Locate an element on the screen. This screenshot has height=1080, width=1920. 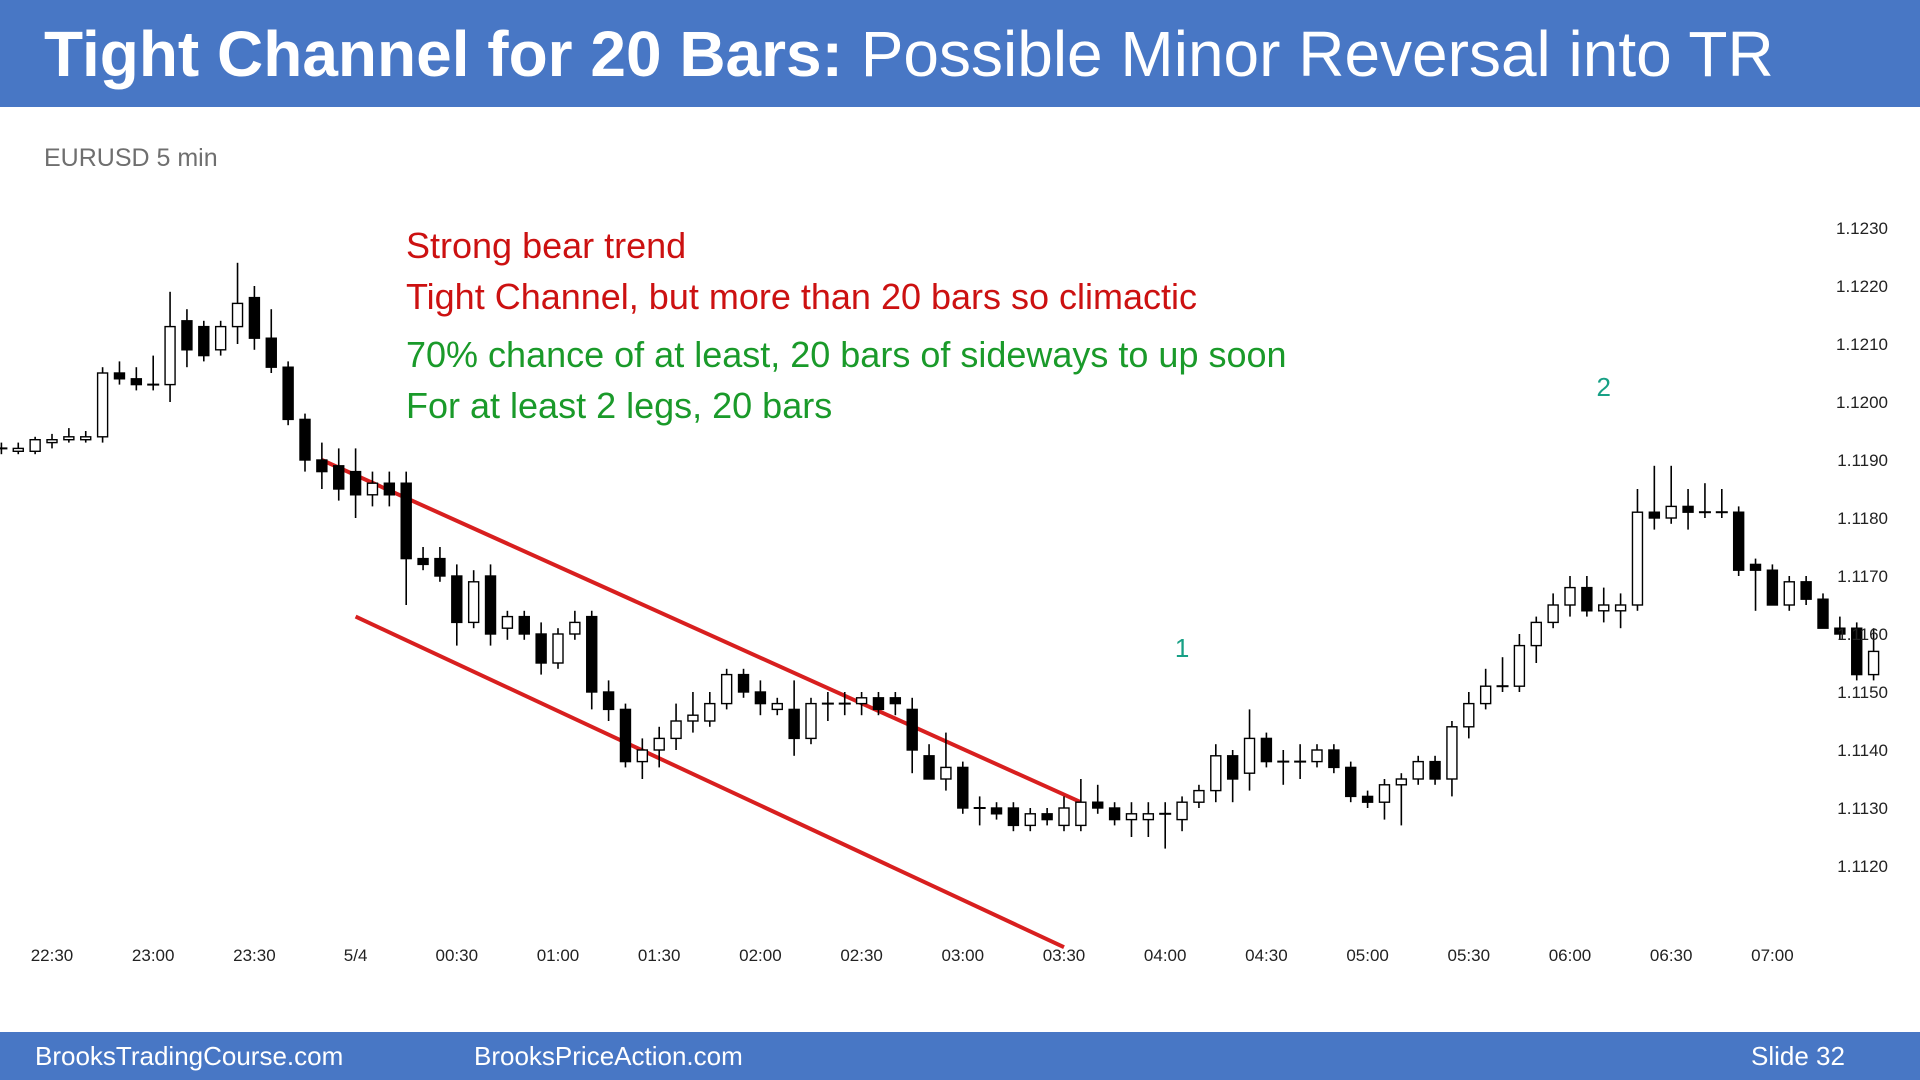
x-tick-label: 00:30 is located at coordinates (457, 955).